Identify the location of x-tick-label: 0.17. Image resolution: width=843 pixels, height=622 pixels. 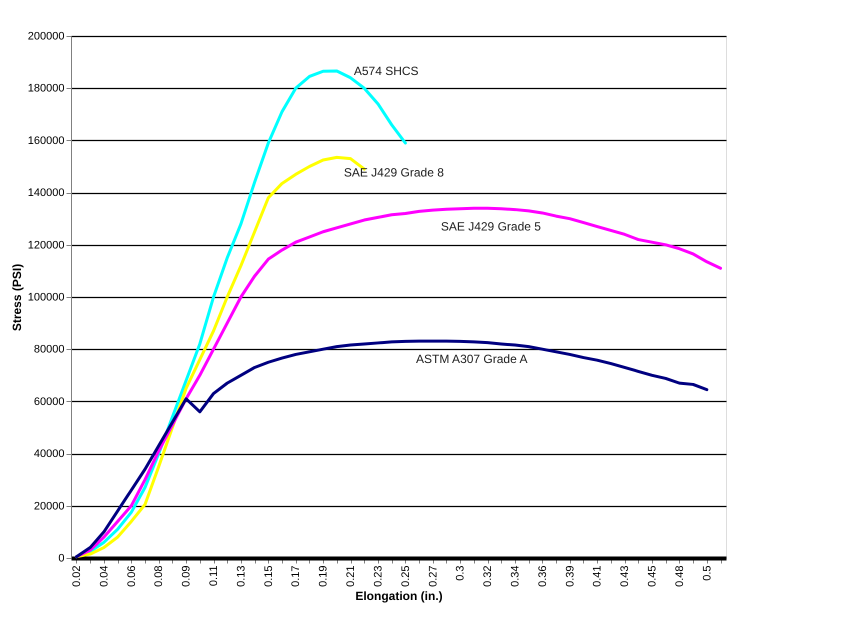
(296, 576).